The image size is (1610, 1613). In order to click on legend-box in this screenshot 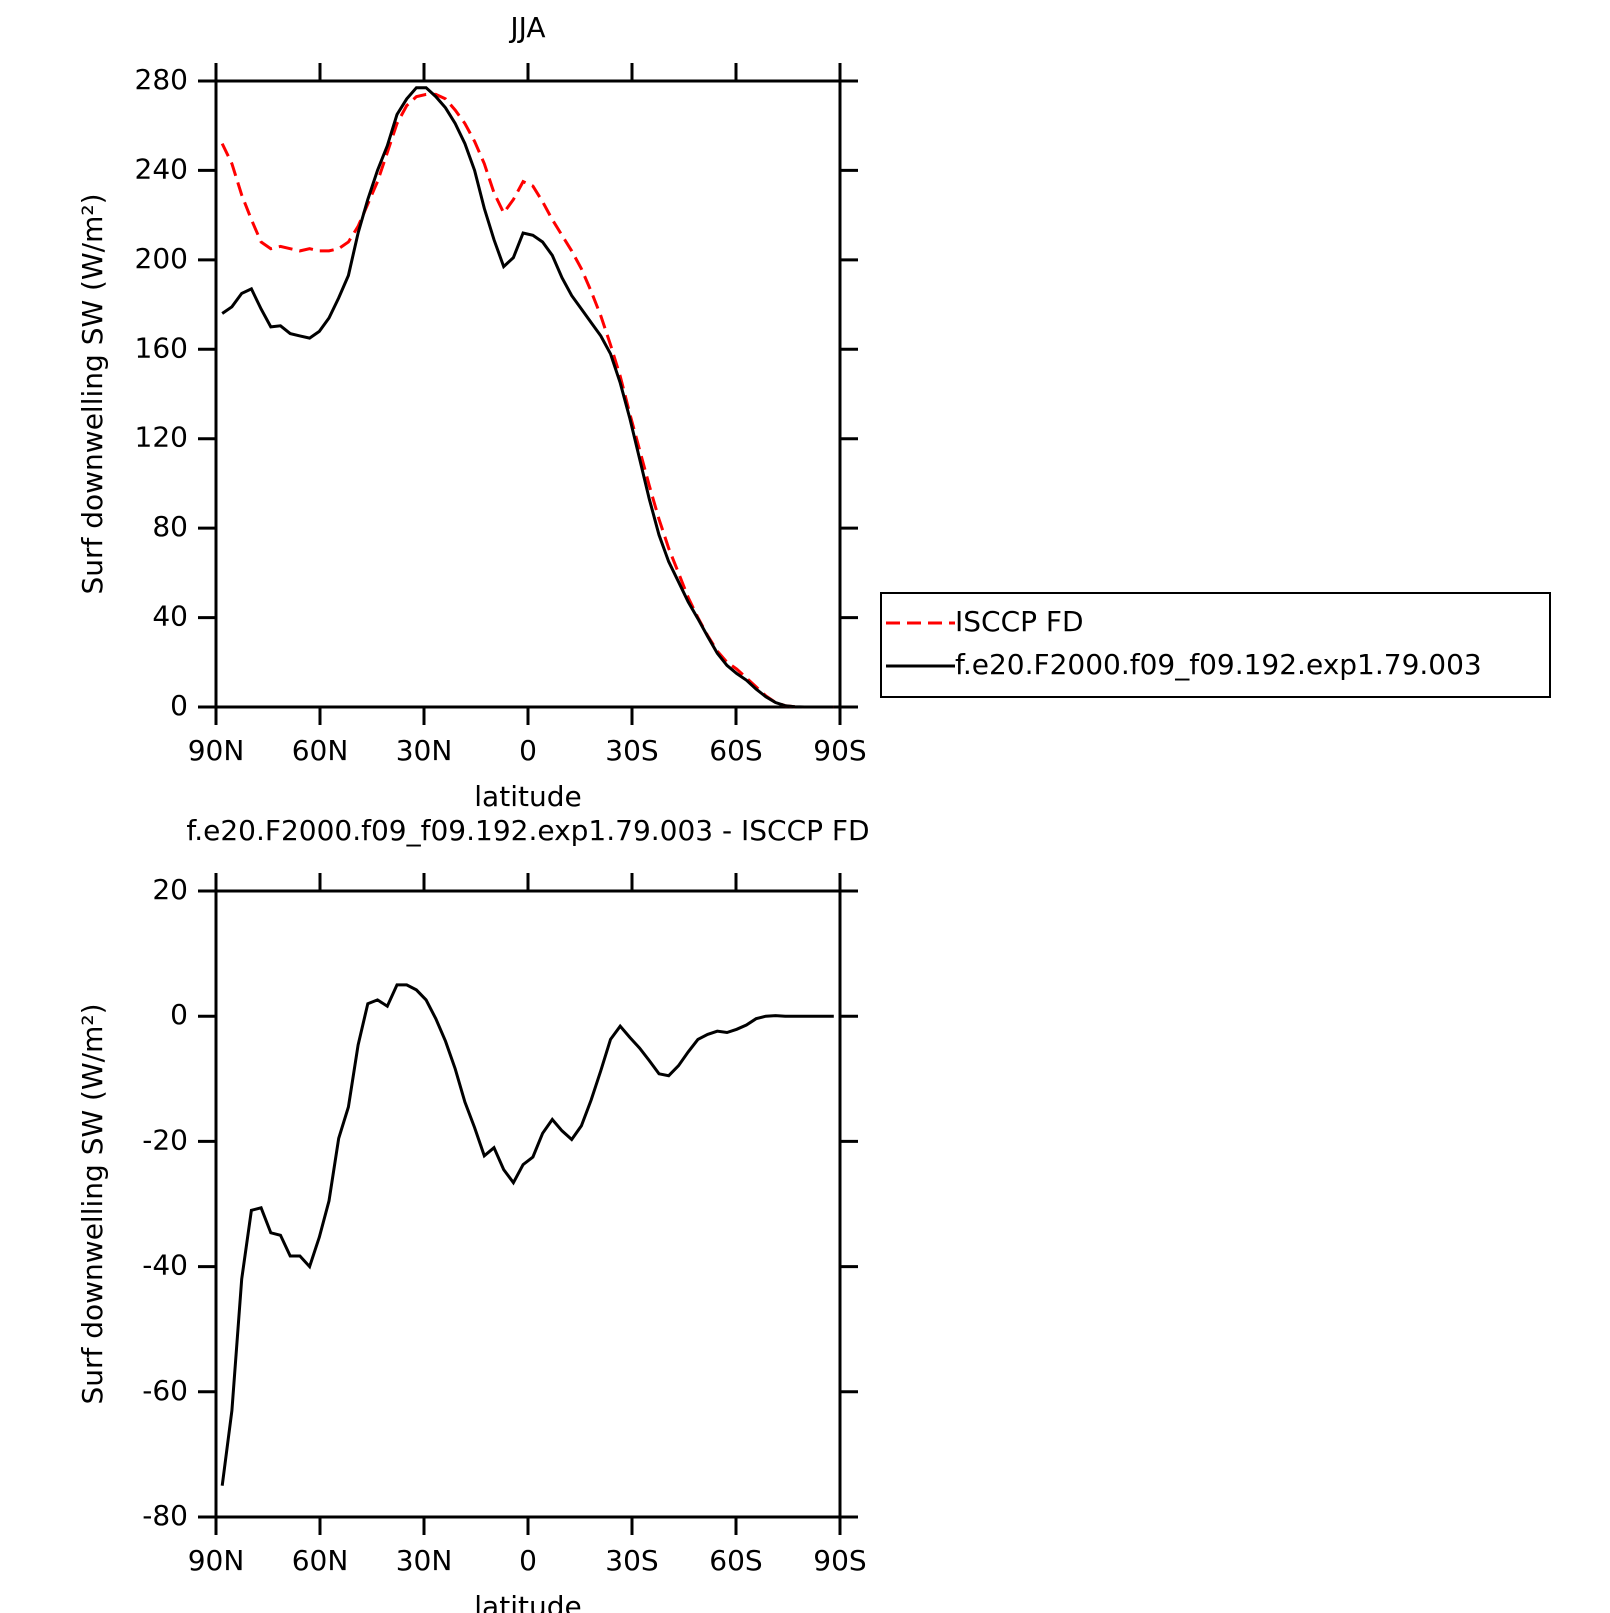, I will do `click(1215, 645)`.